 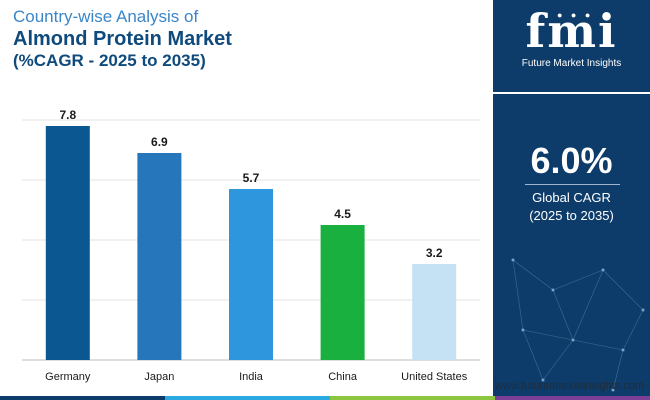 I want to click on fmi-logo: fmi ● ● ● Future Market Insights, so click(x=571, y=37).